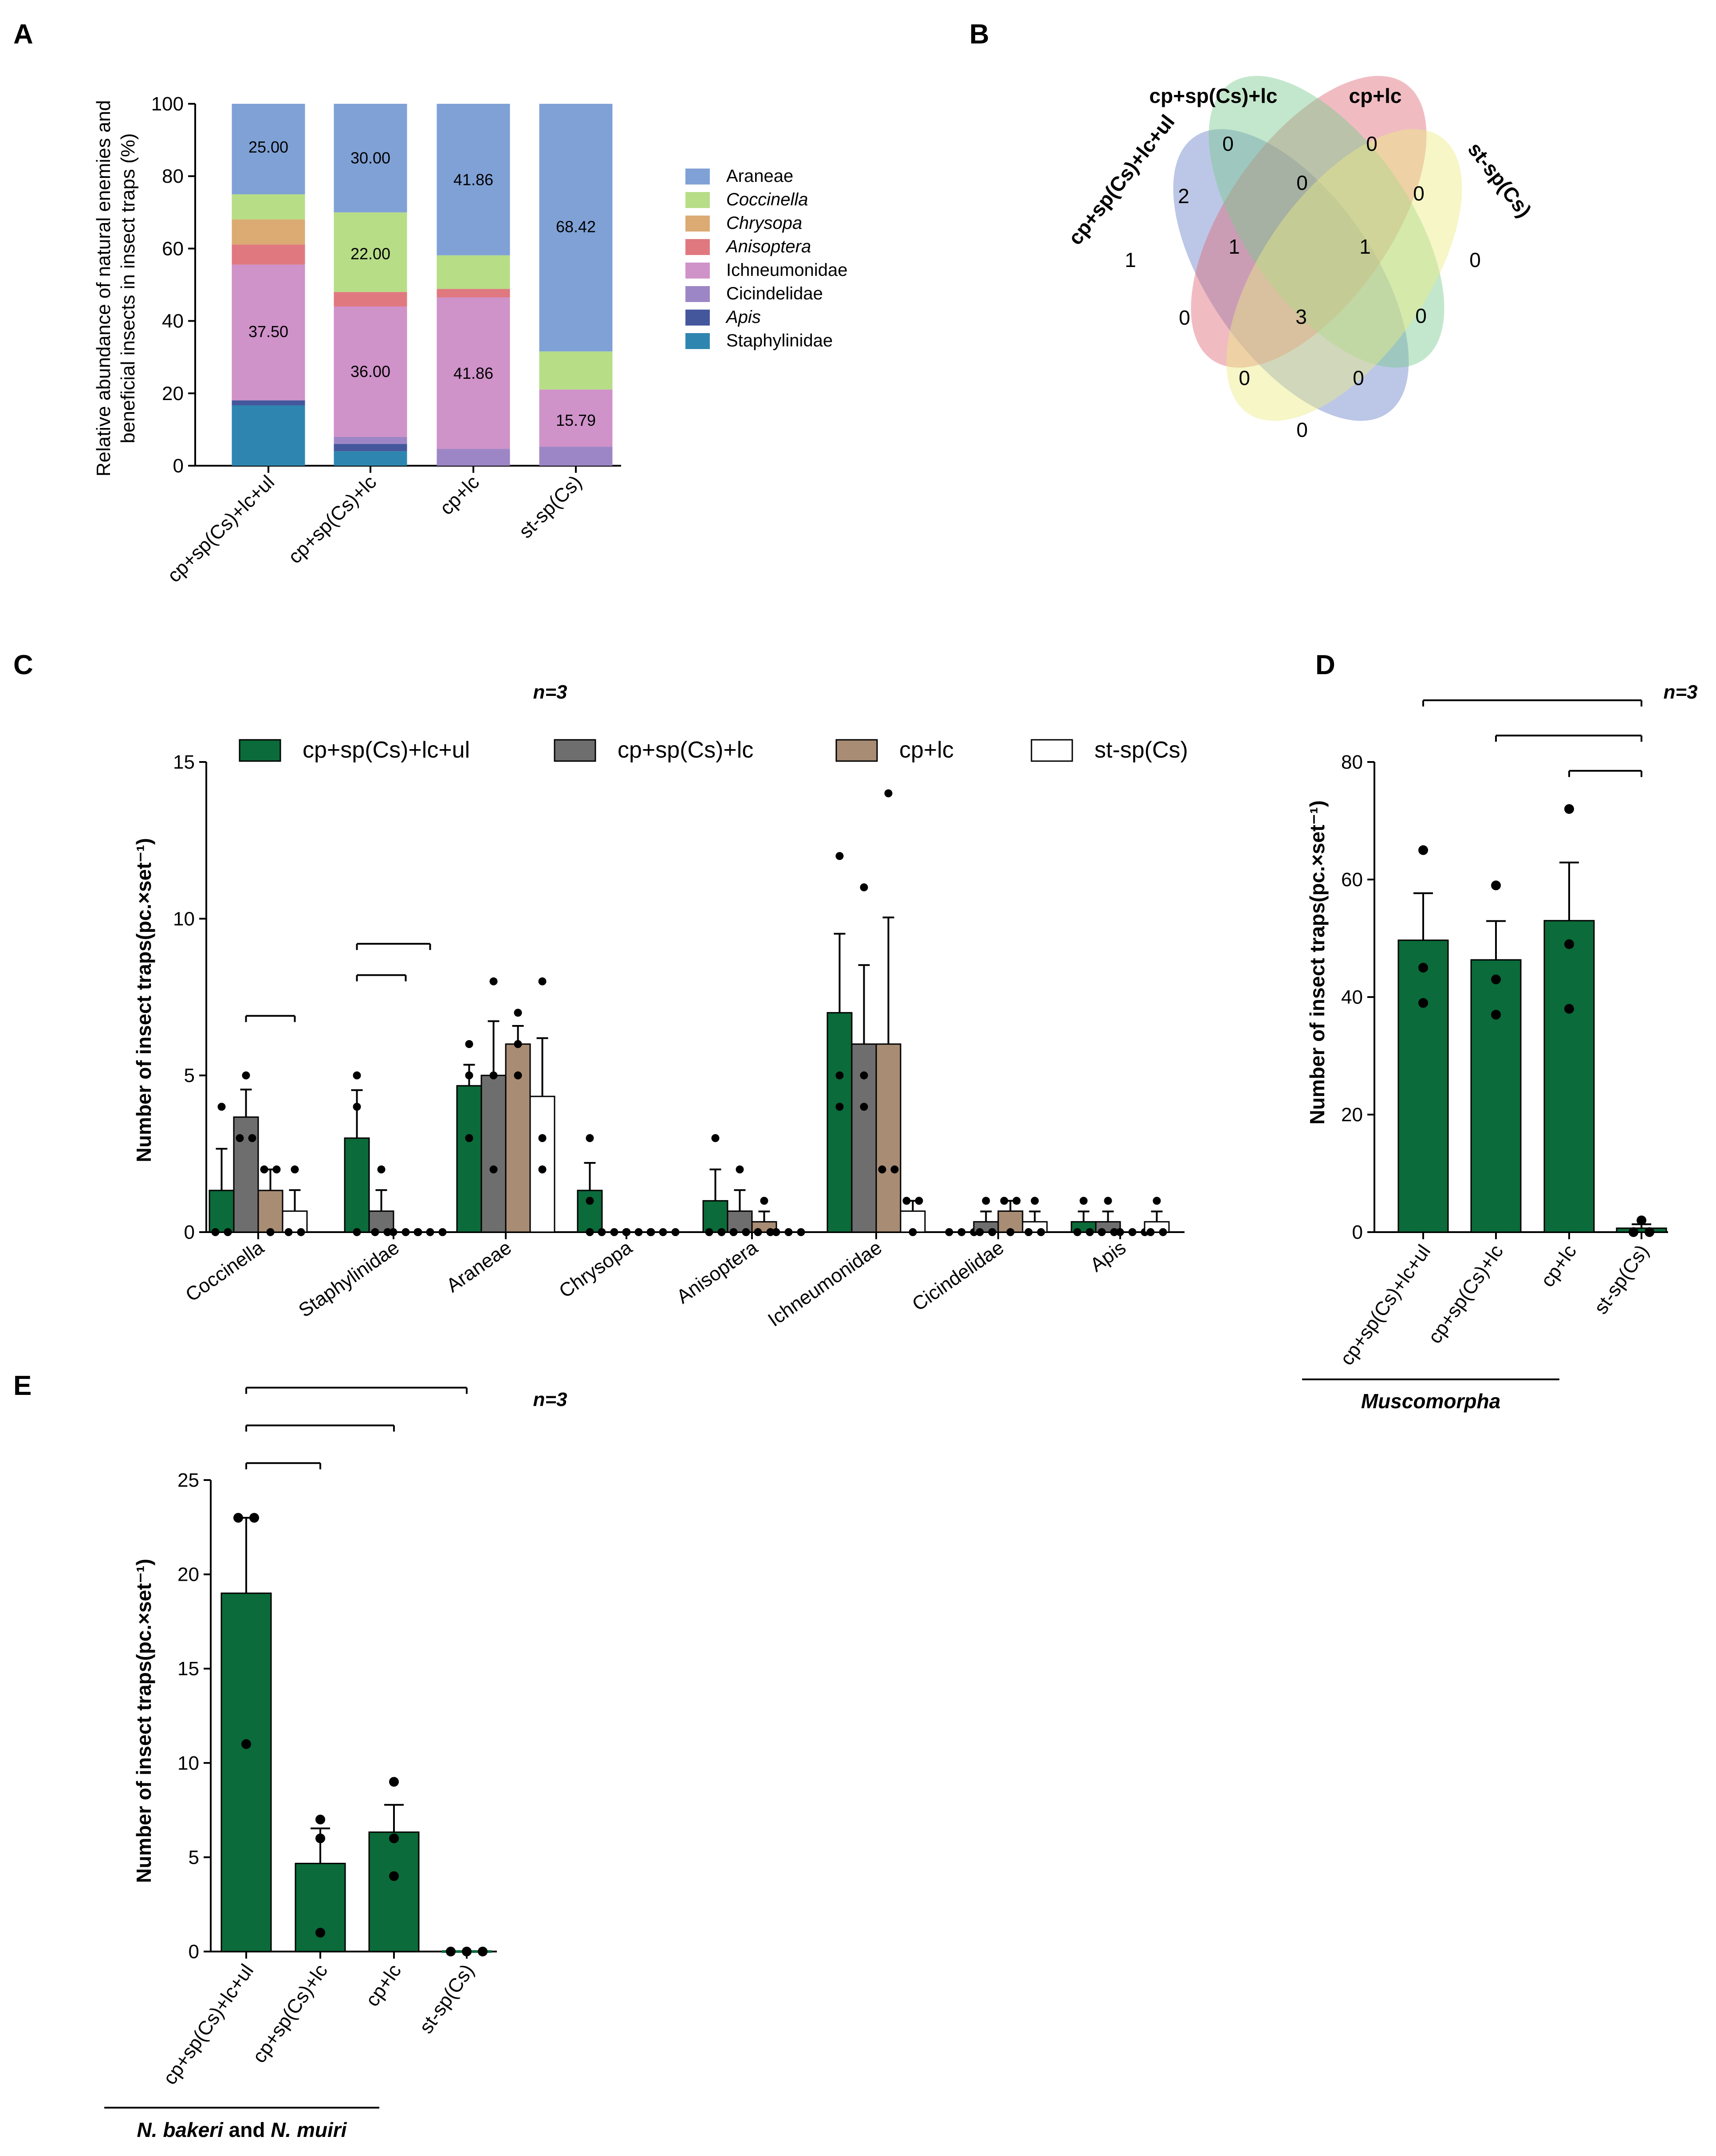 This screenshot has width=1716, height=2156. I want to click on venn-count-d: 0, so click(1475, 259).